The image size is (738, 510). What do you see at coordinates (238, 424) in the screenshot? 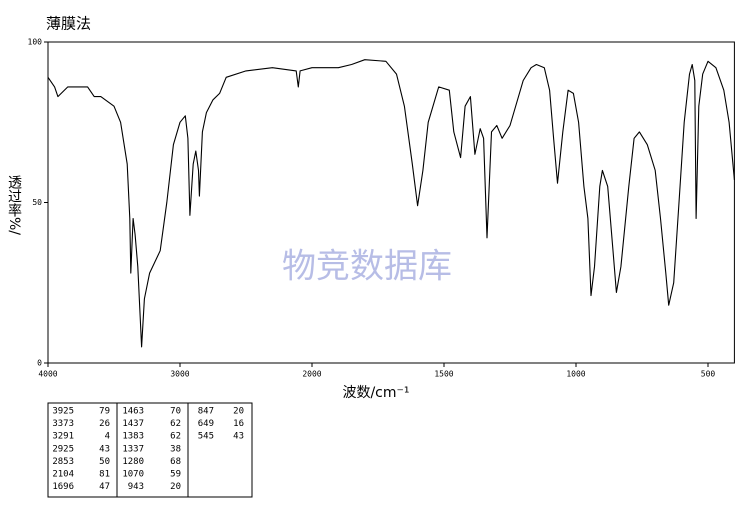
I see `peak-transmittance: 16` at bounding box center [238, 424].